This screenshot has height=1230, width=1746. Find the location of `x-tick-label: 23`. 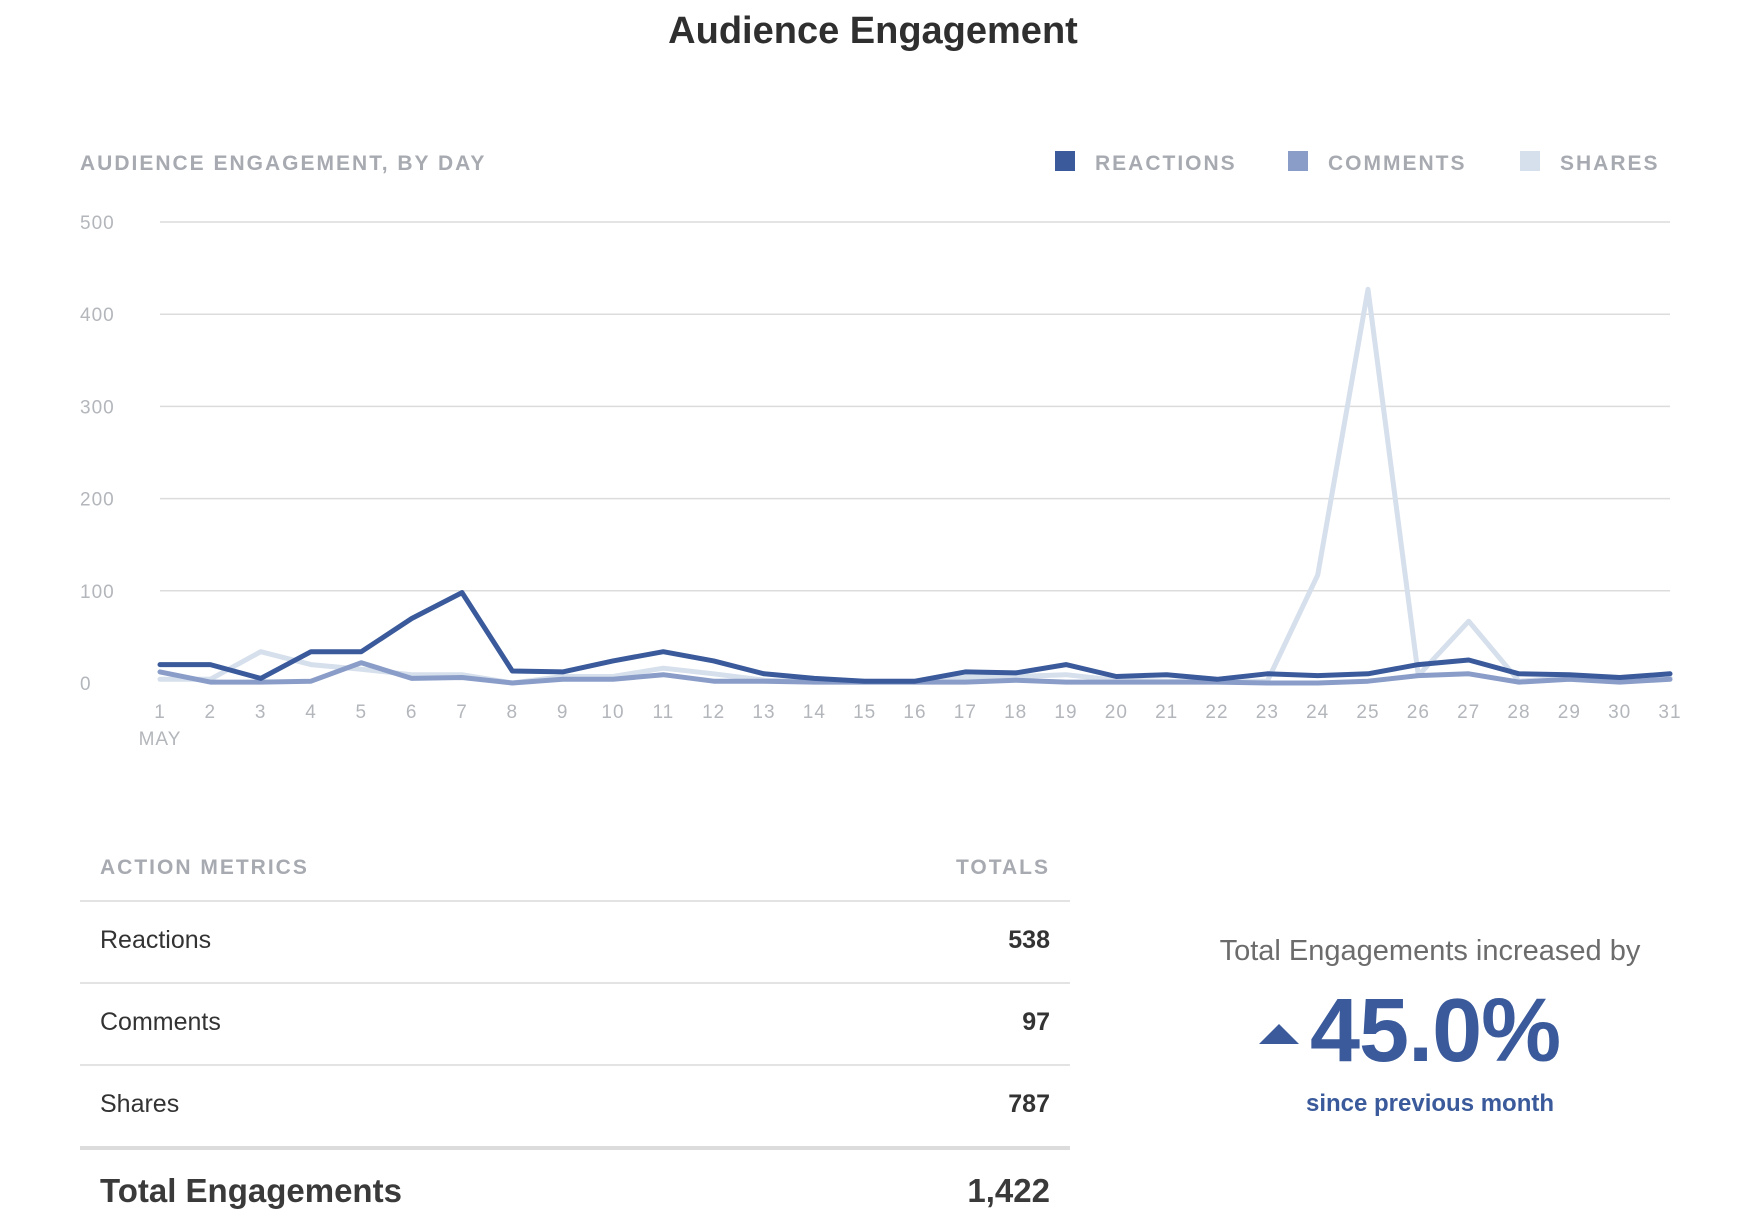

x-tick-label: 23 is located at coordinates (1267, 712).